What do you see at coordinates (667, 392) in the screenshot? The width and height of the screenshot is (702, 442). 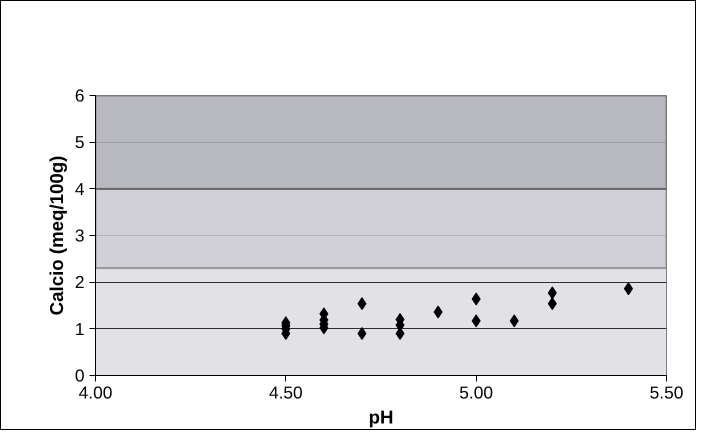 I see `x-tick-label: 5.50` at bounding box center [667, 392].